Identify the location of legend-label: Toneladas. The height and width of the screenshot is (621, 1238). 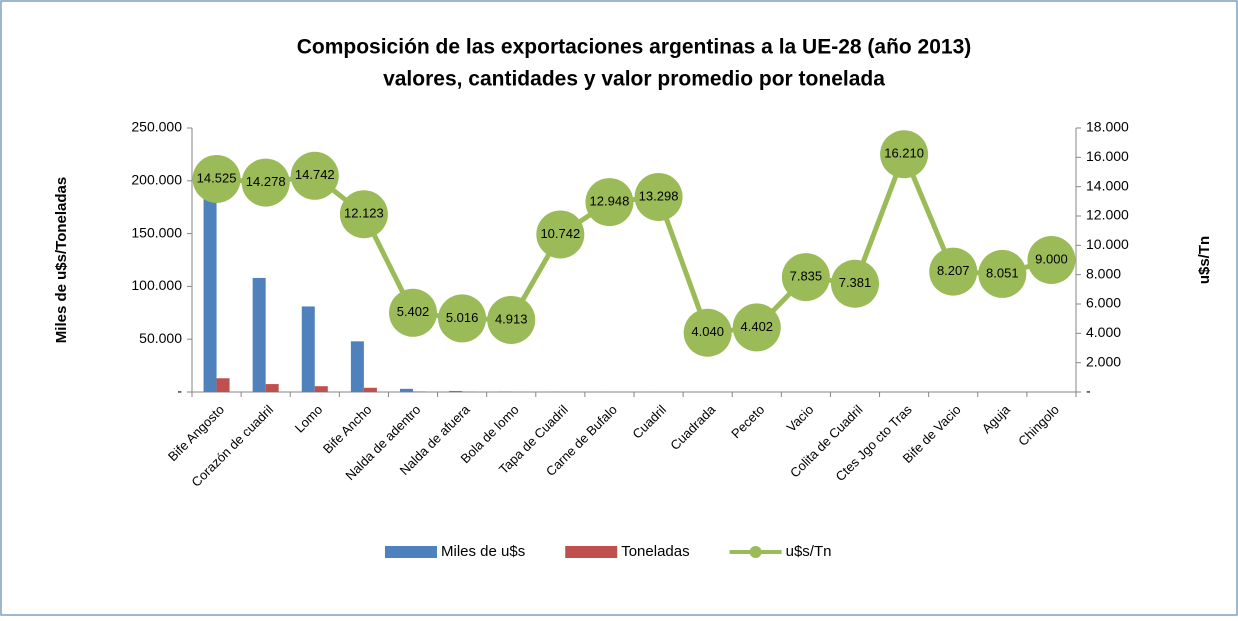
(655, 551).